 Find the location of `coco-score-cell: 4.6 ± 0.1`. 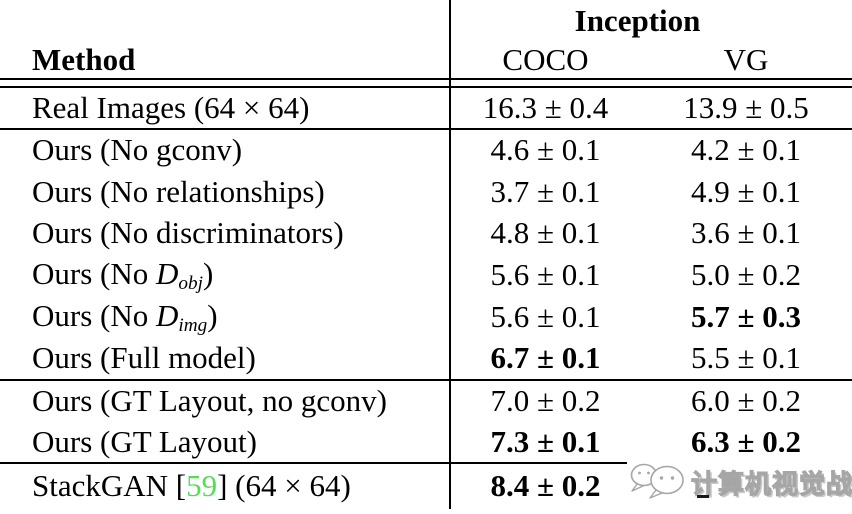

coco-score-cell: 4.6 ± 0.1 is located at coordinates (545, 150).